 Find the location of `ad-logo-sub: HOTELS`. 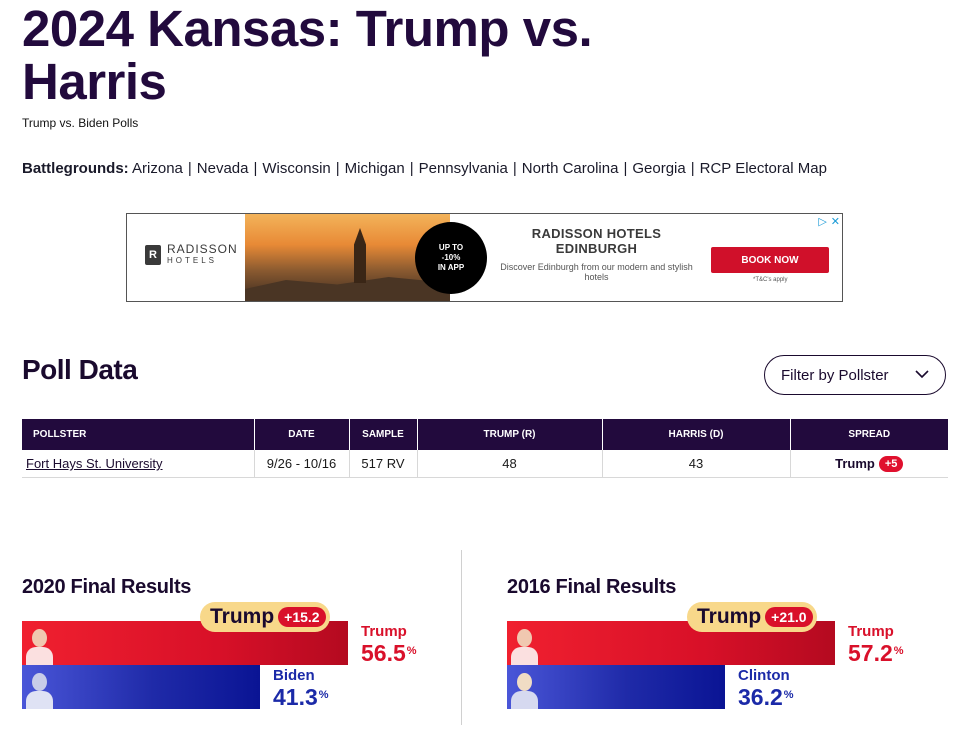

ad-logo-sub: HOTELS is located at coordinates (192, 260).